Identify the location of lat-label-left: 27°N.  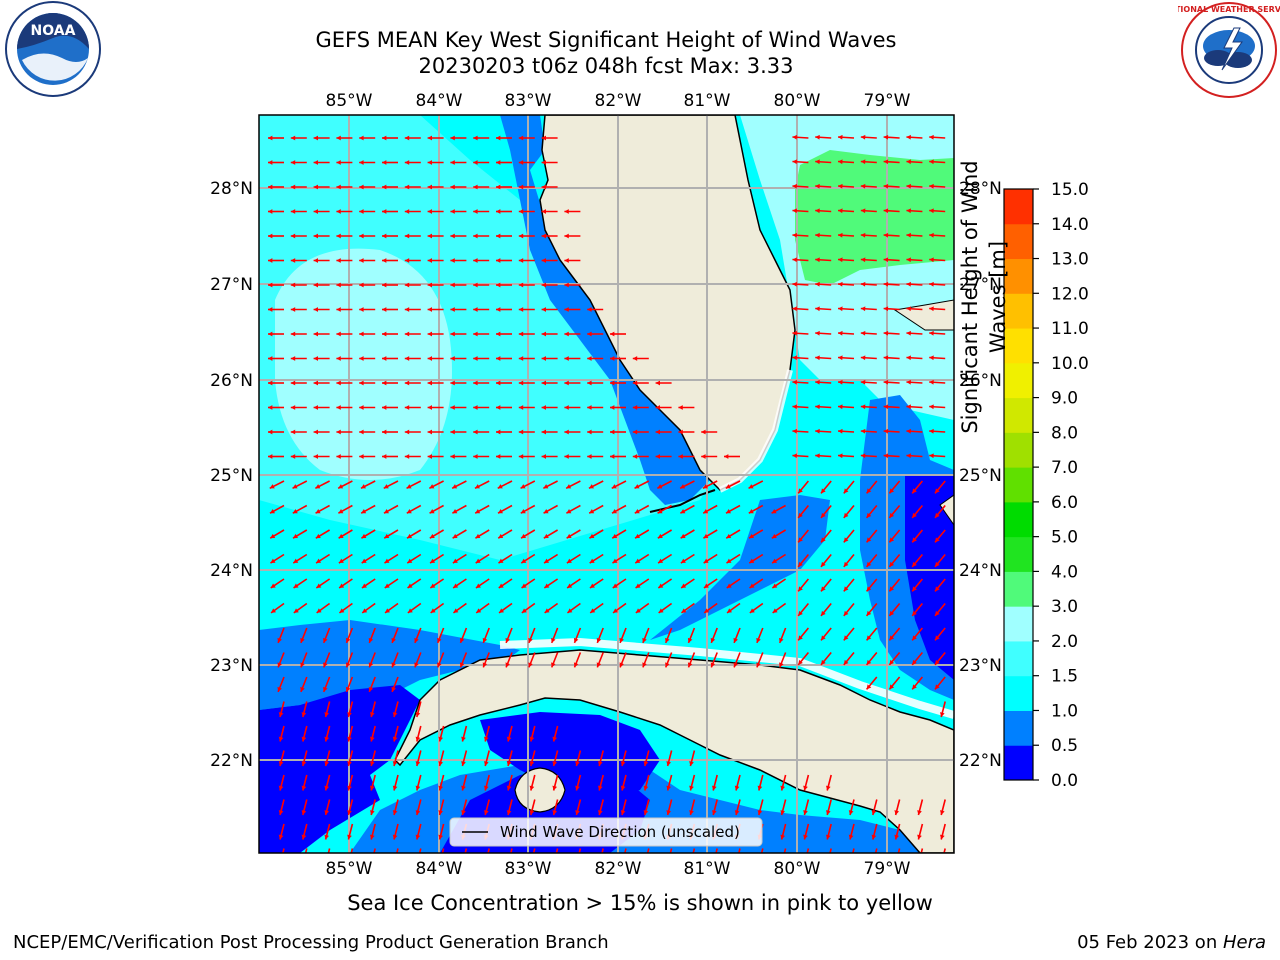
(231, 285).